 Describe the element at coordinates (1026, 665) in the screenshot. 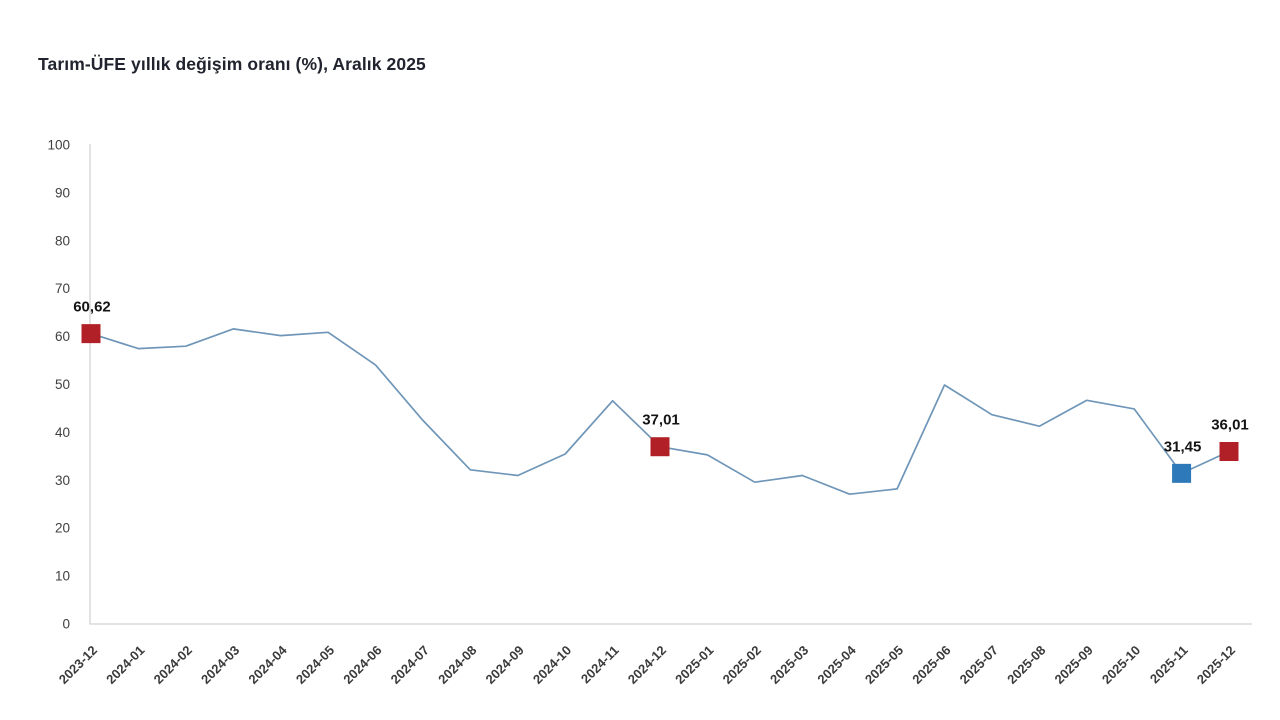

I see `x-axis-tick-label: 2025-08` at that location.